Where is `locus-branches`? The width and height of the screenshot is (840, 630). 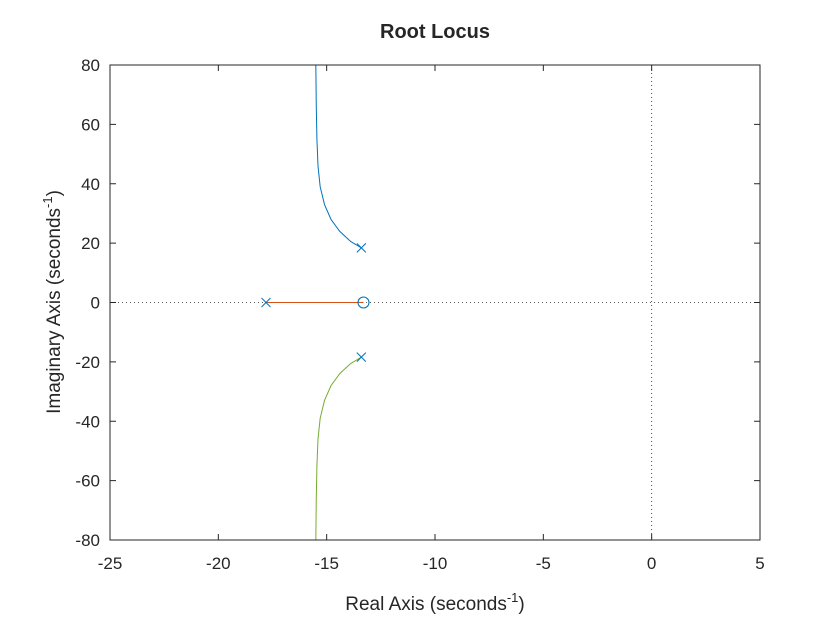 locus-branches is located at coordinates (315, 302).